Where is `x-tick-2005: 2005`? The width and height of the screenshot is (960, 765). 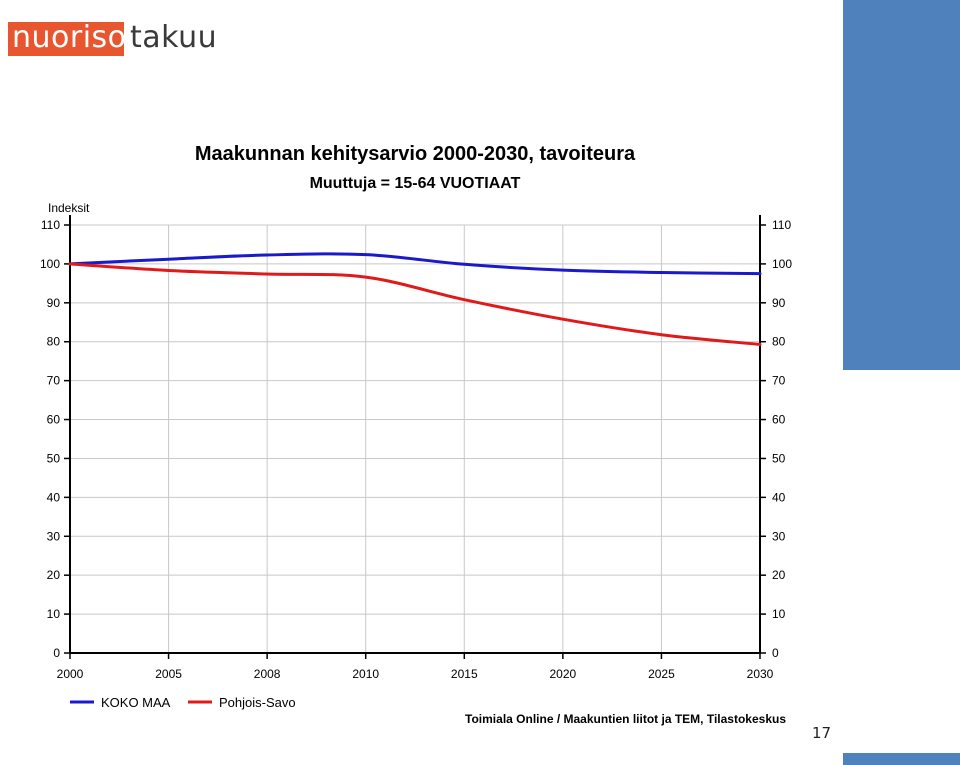 x-tick-2005: 2005 is located at coordinates (168, 674).